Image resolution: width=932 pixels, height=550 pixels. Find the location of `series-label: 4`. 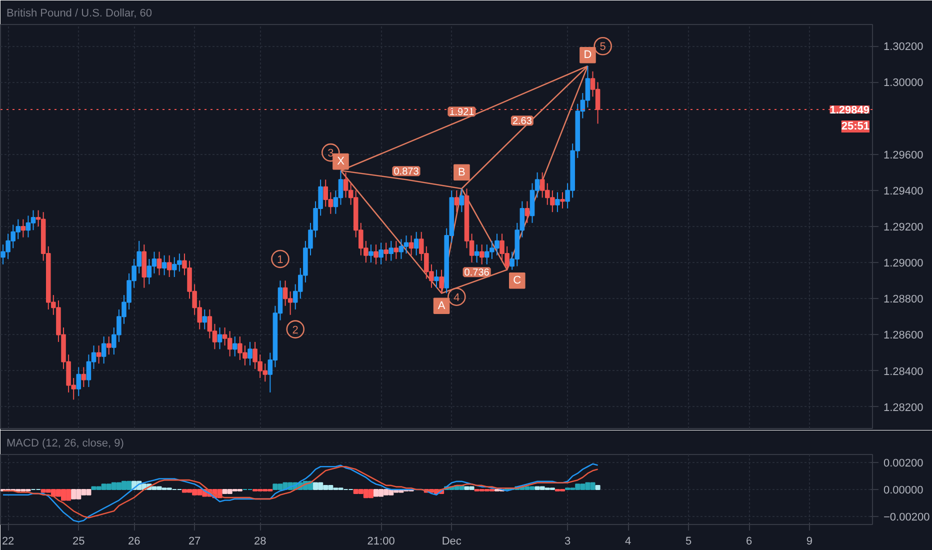

series-label: 4 is located at coordinates (457, 298).